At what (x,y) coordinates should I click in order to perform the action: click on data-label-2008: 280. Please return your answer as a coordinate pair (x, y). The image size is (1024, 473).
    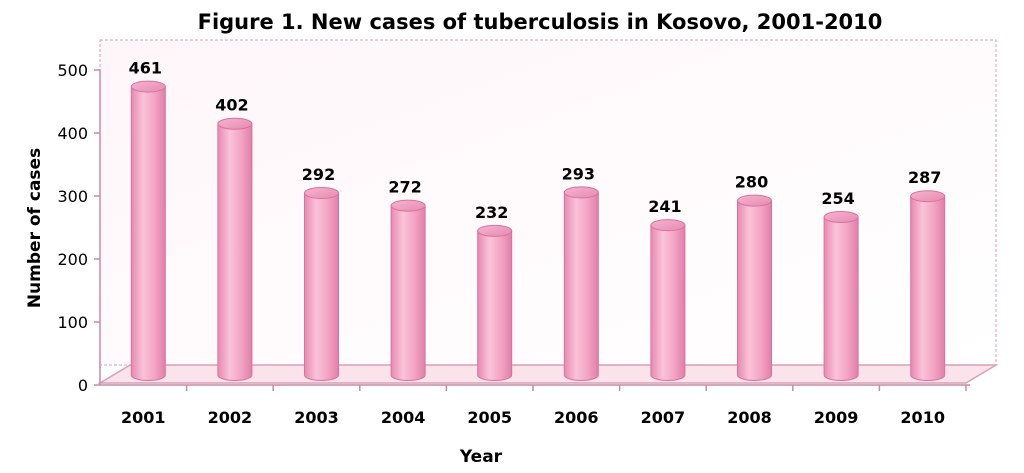
    Looking at the image, I should click on (751, 182).